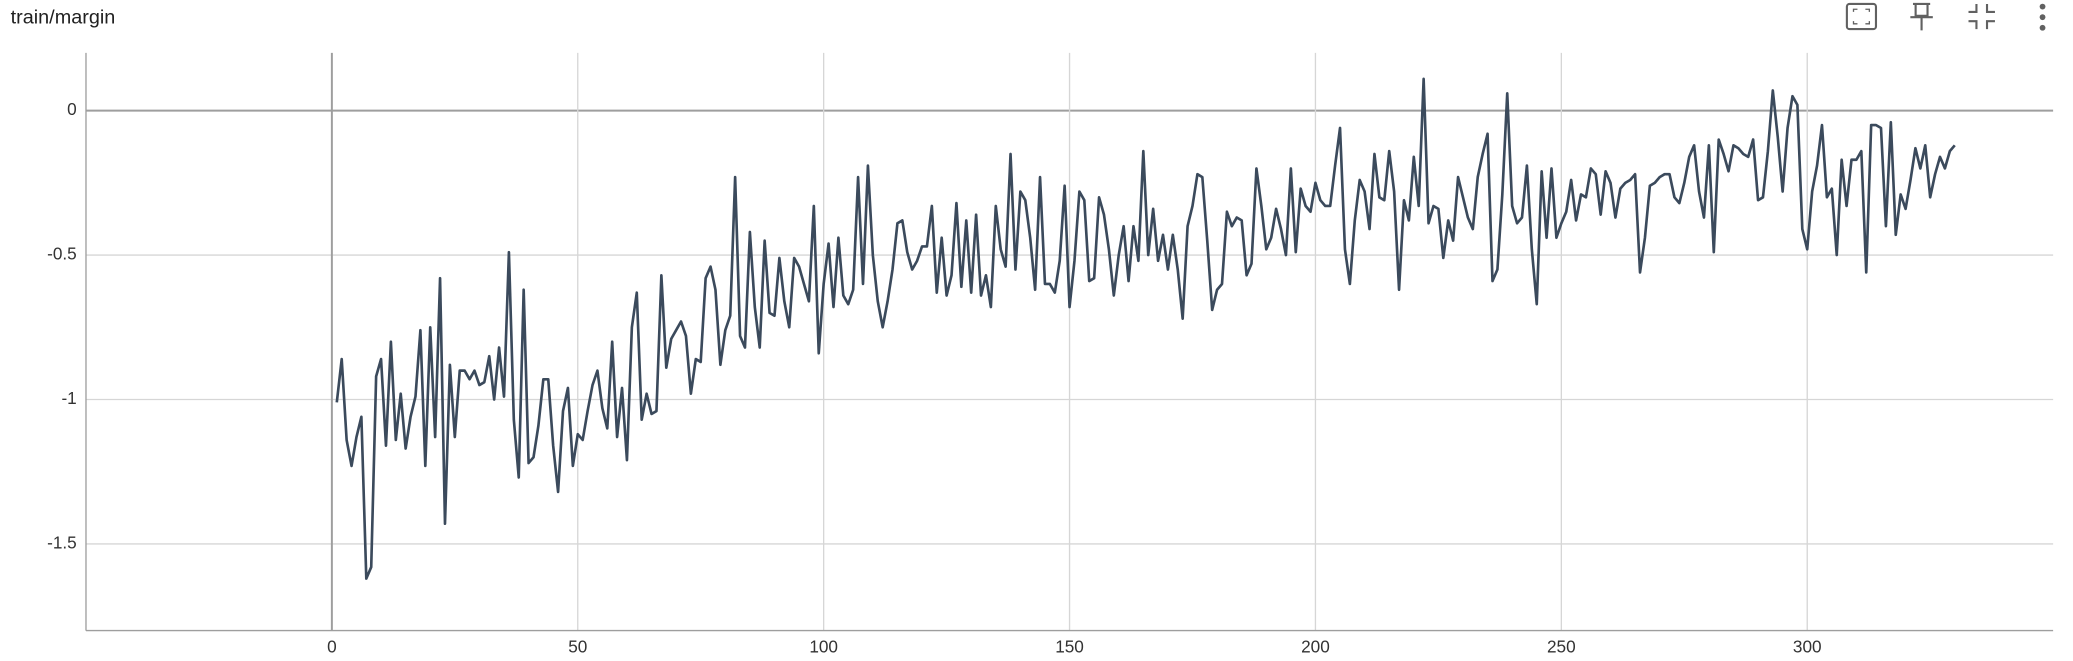 Image resolution: width=2073 pixels, height=661 pixels. What do you see at coordinates (1981, 16) in the screenshot?
I see `collapse-button` at bounding box center [1981, 16].